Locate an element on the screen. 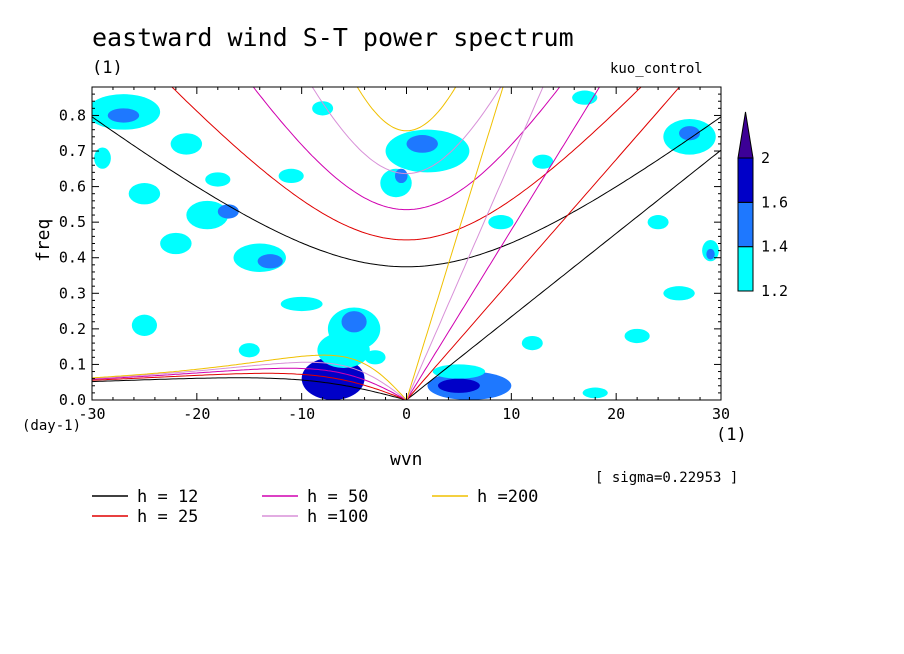 The width and height of the screenshot is (904, 654). x-tick-label: -20 is located at coordinates (196, 414).